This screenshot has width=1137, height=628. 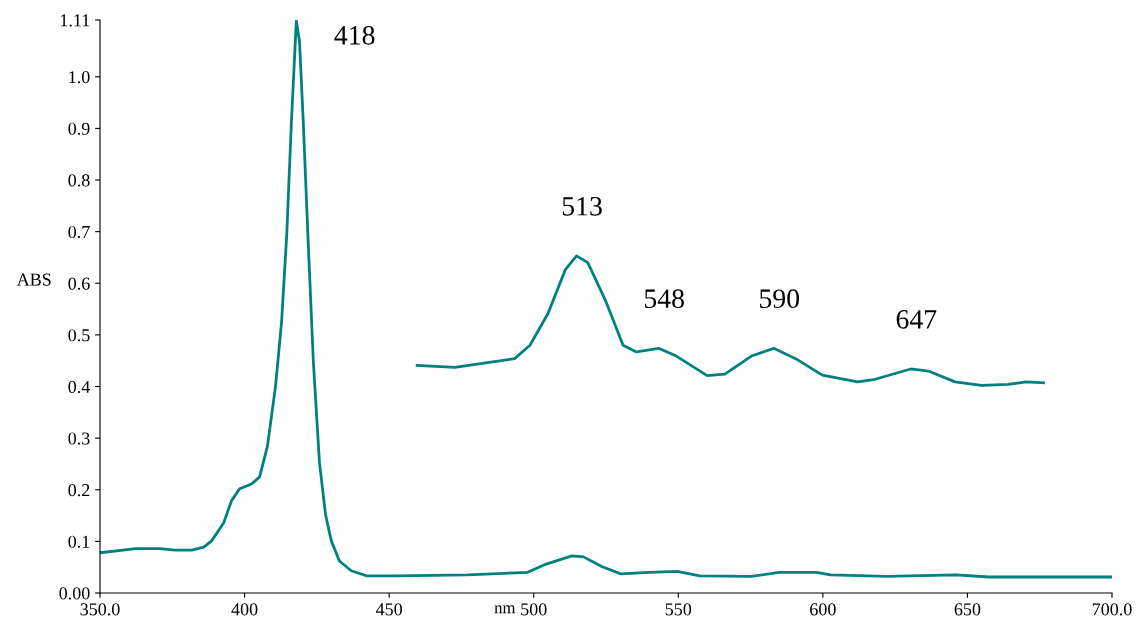 What do you see at coordinates (505, 609) in the screenshot?
I see `x-axis-title: nm` at bounding box center [505, 609].